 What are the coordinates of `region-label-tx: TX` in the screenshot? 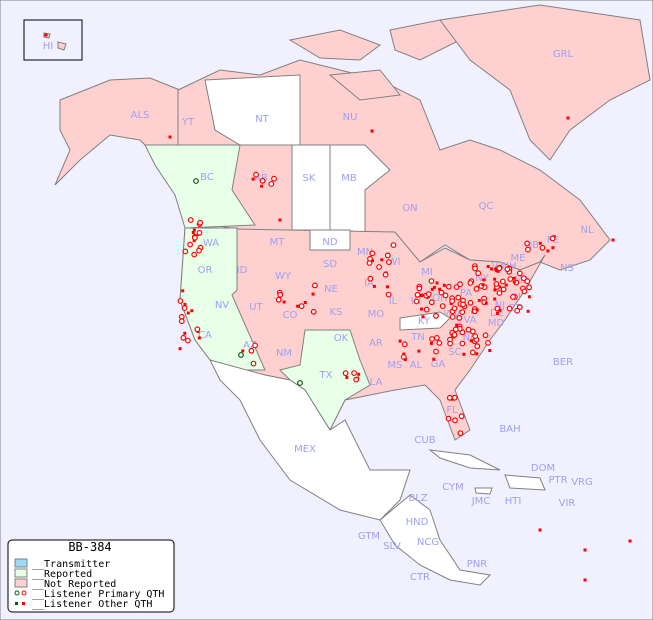 It's located at (326, 375).